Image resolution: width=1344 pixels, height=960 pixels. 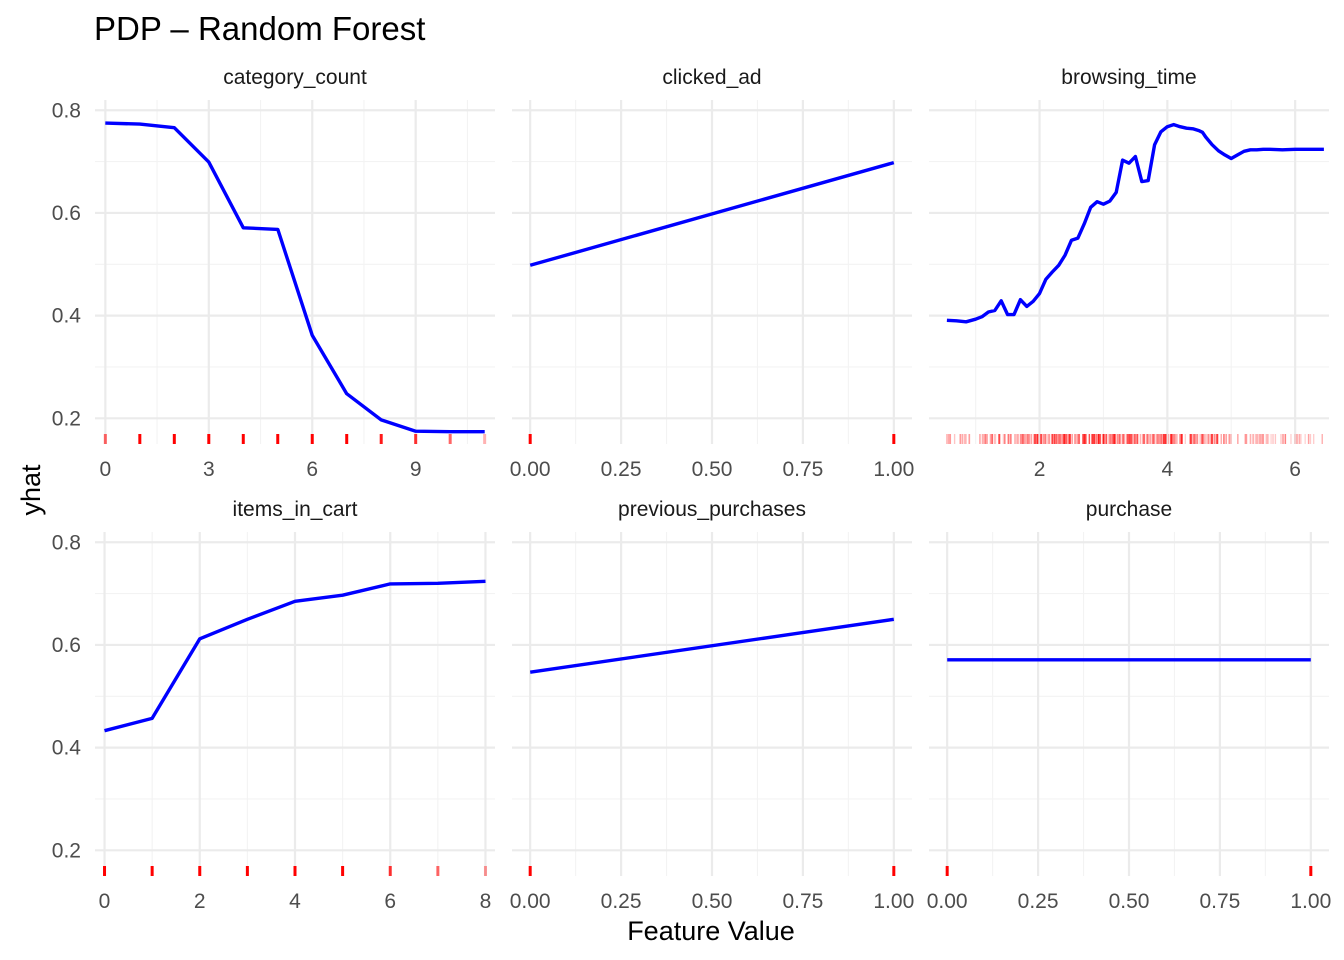 What do you see at coordinates (259, 28) in the screenshot?
I see `chart-title: PDP – Random Forest` at bounding box center [259, 28].